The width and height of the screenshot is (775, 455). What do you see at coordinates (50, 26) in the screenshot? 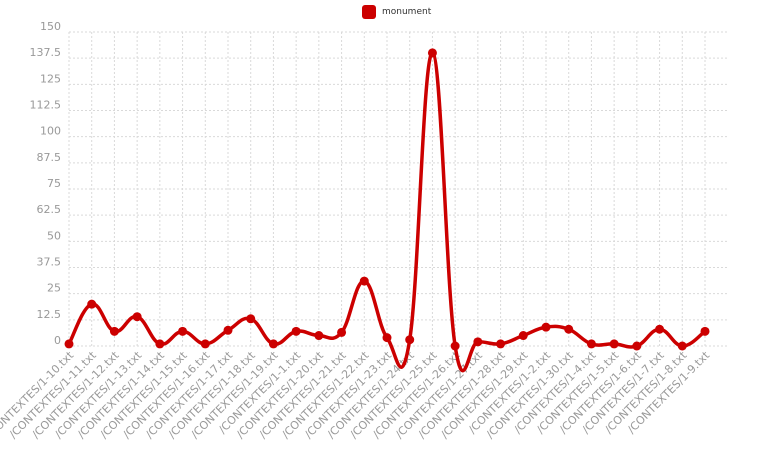
I see `y-tick-label: 150` at bounding box center [50, 26].